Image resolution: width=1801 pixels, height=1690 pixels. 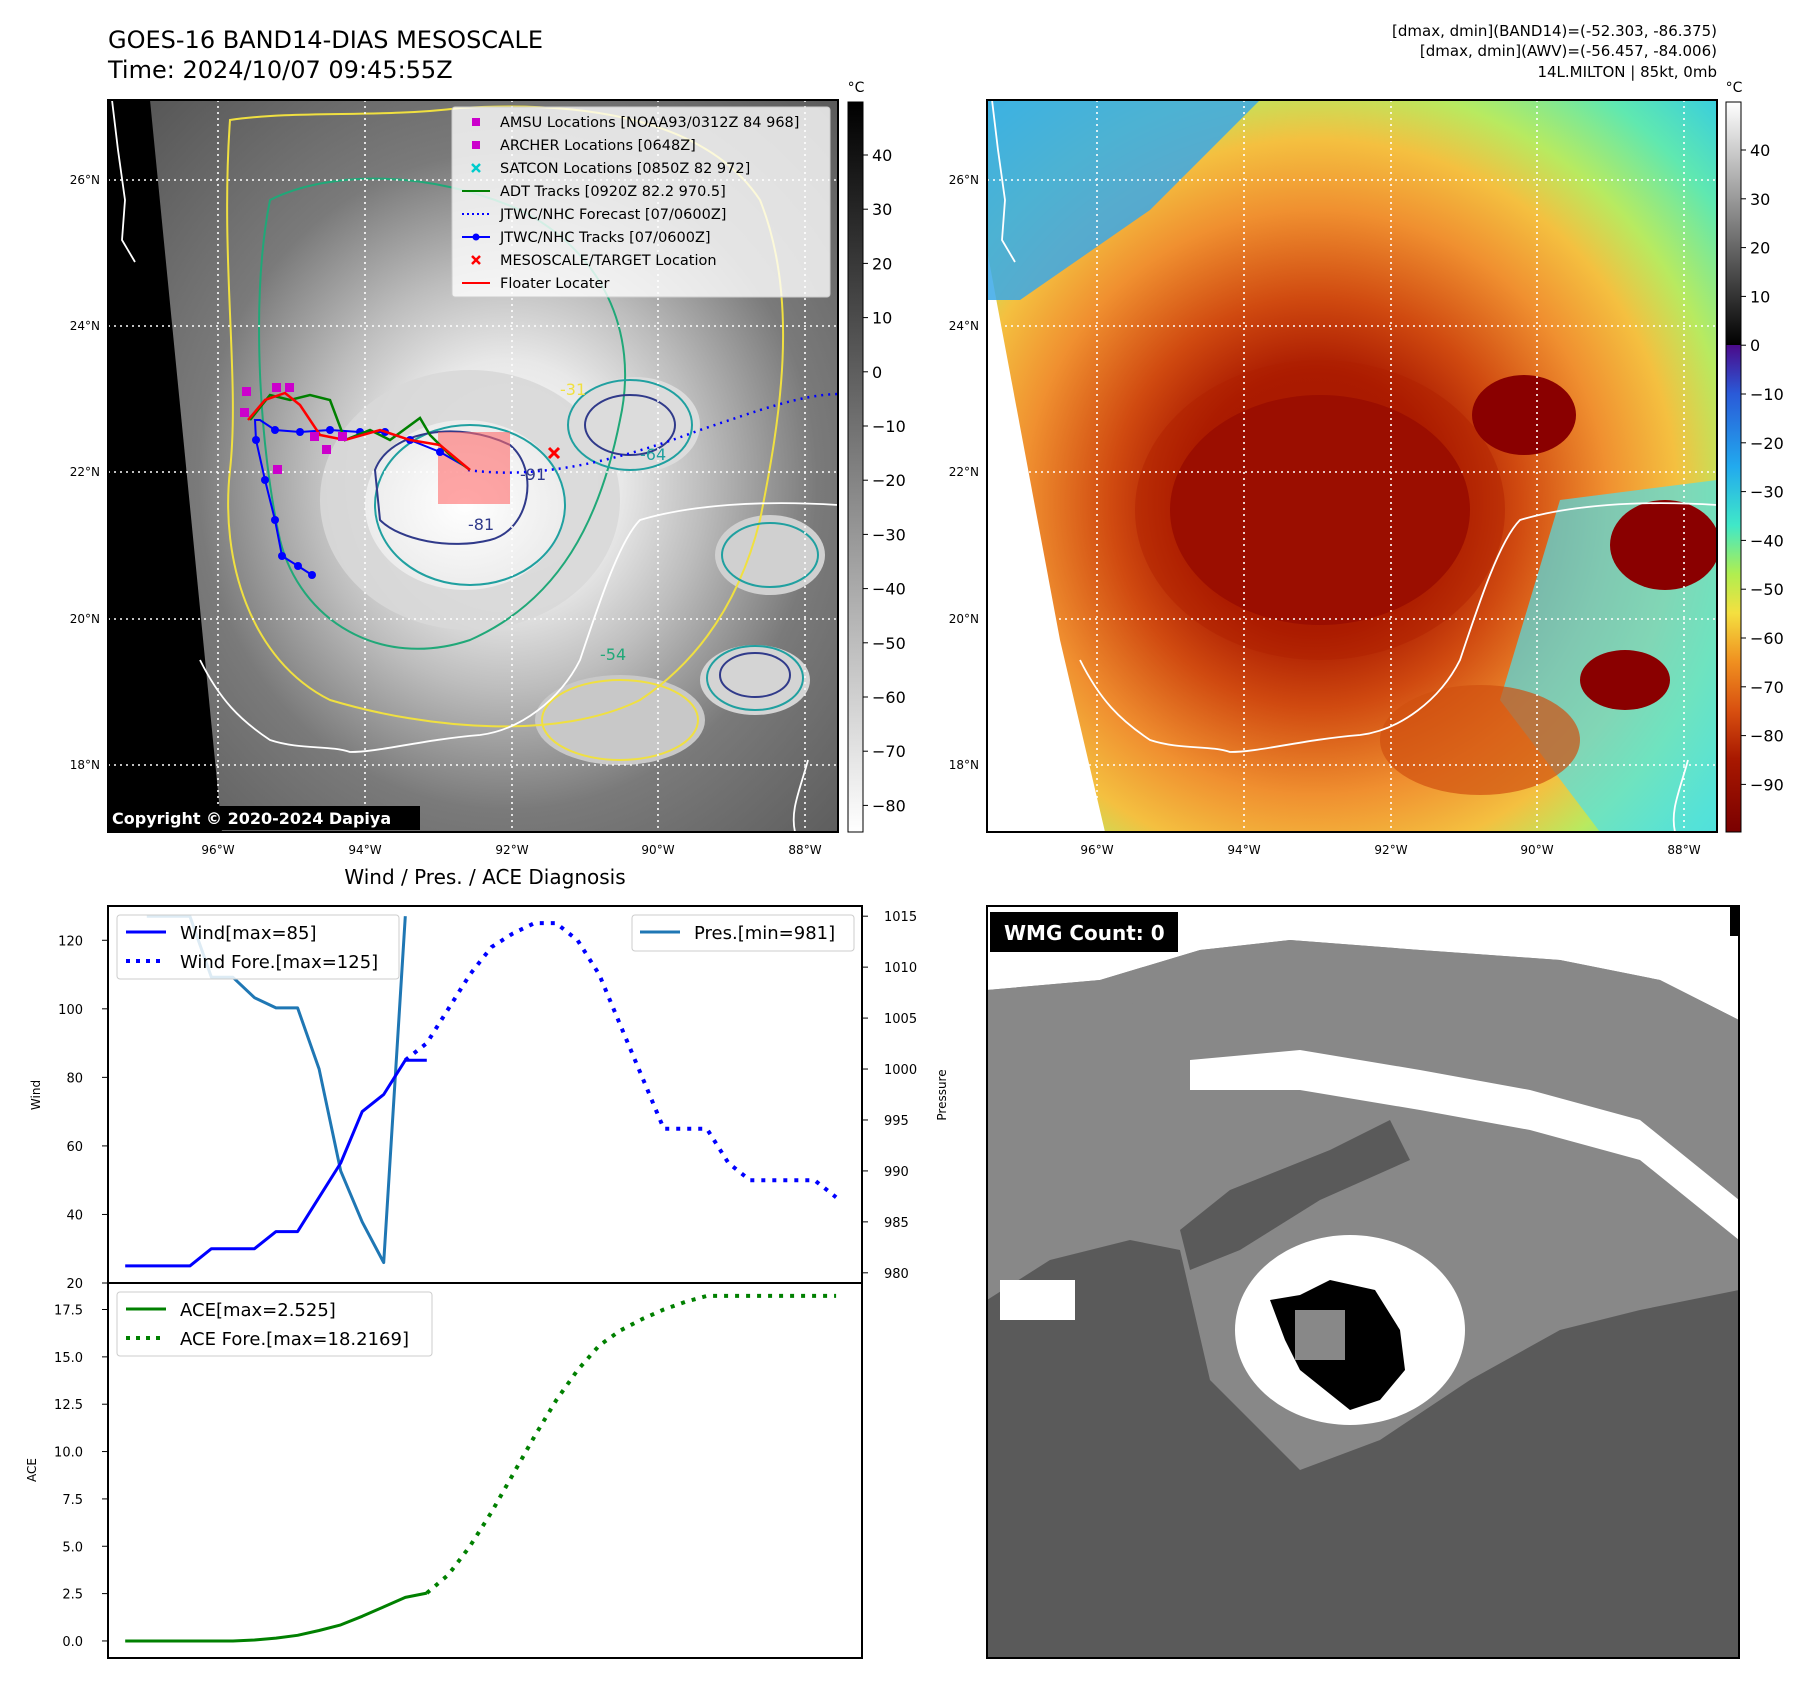 What do you see at coordinates (1734, 921) in the screenshot?
I see `wmg-corner-black` at bounding box center [1734, 921].